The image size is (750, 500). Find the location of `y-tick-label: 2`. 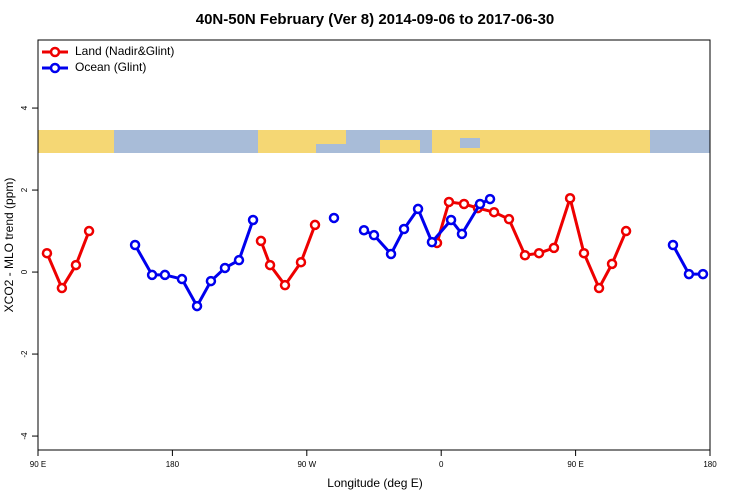

y-tick-label: 2 is located at coordinates (24, 189).